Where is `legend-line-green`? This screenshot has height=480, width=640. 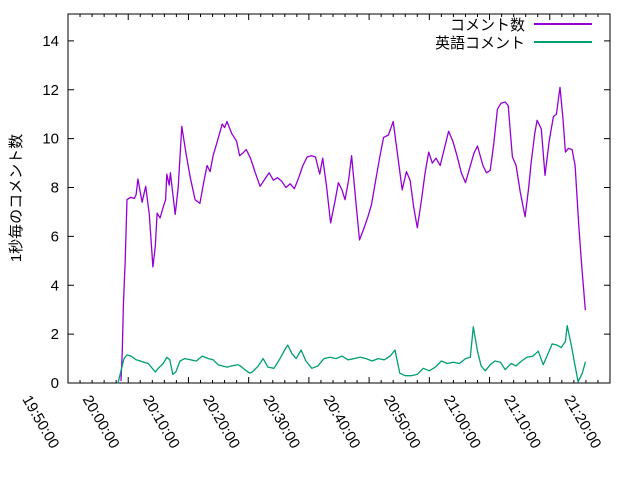 legend-line-green is located at coordinates (563, 42).